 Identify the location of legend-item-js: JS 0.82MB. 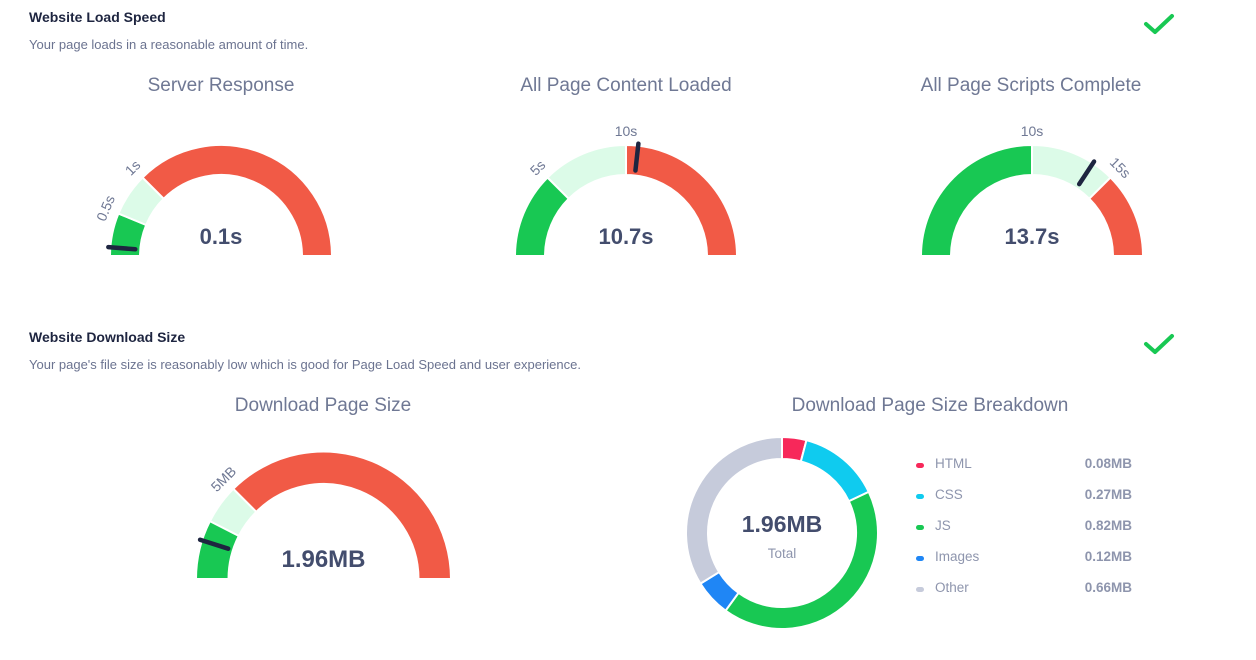
(1026, 533).